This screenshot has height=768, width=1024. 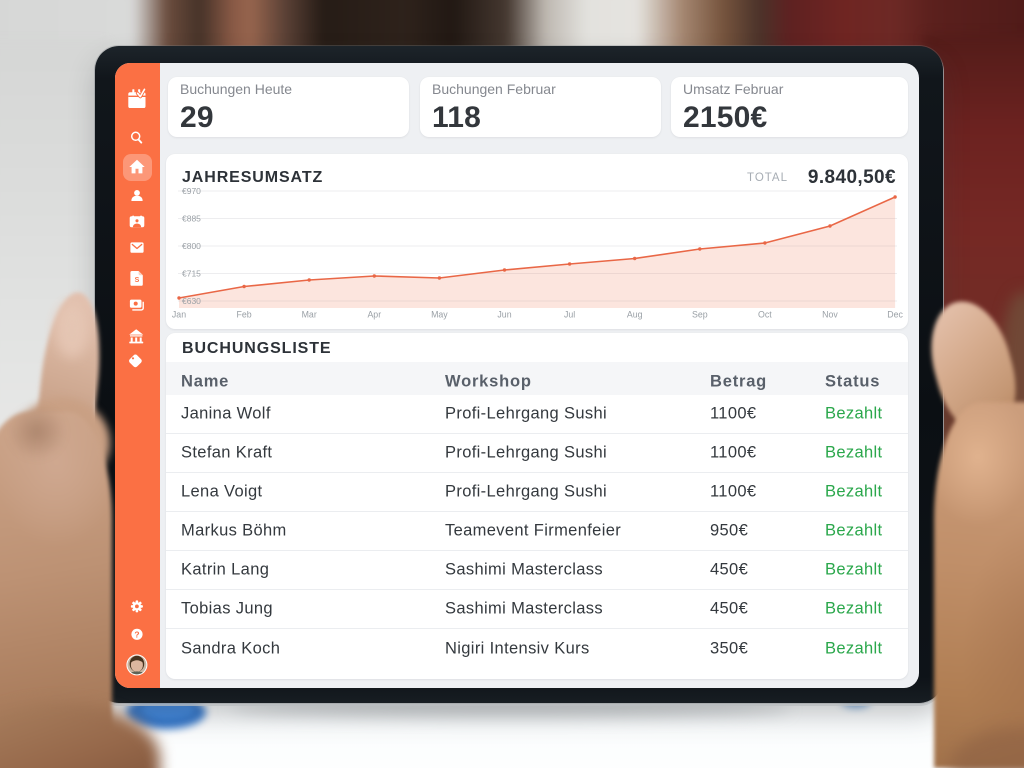 What do you see at coordinates (504, 315) in the screenshot?
I see `svg-text: Jun` at bounding box center [504, 315].